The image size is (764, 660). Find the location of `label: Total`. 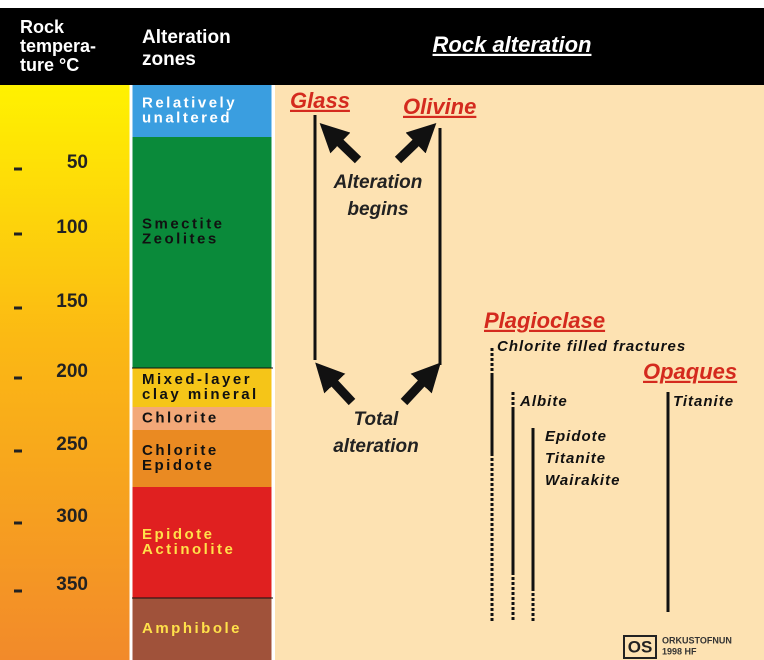

label: Total is located at coordinates (376, 419).